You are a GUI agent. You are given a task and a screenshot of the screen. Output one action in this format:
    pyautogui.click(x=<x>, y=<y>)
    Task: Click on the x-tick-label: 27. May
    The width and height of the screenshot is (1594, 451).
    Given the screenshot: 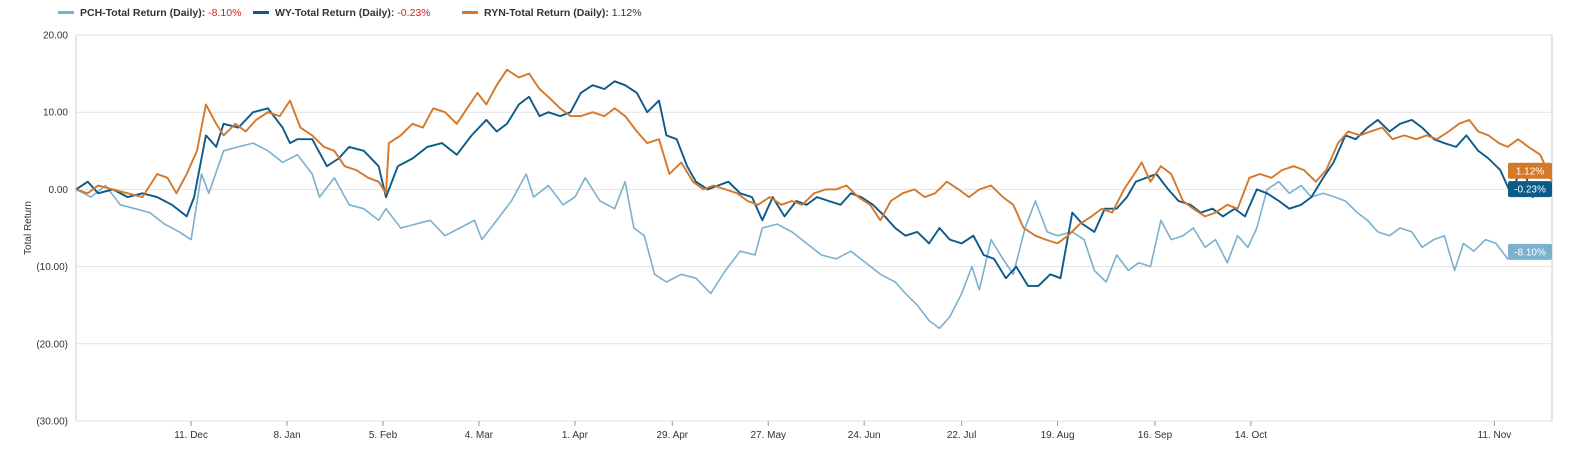 What is the action you would take?
    pyautogui.click(x=768, y=435)
    